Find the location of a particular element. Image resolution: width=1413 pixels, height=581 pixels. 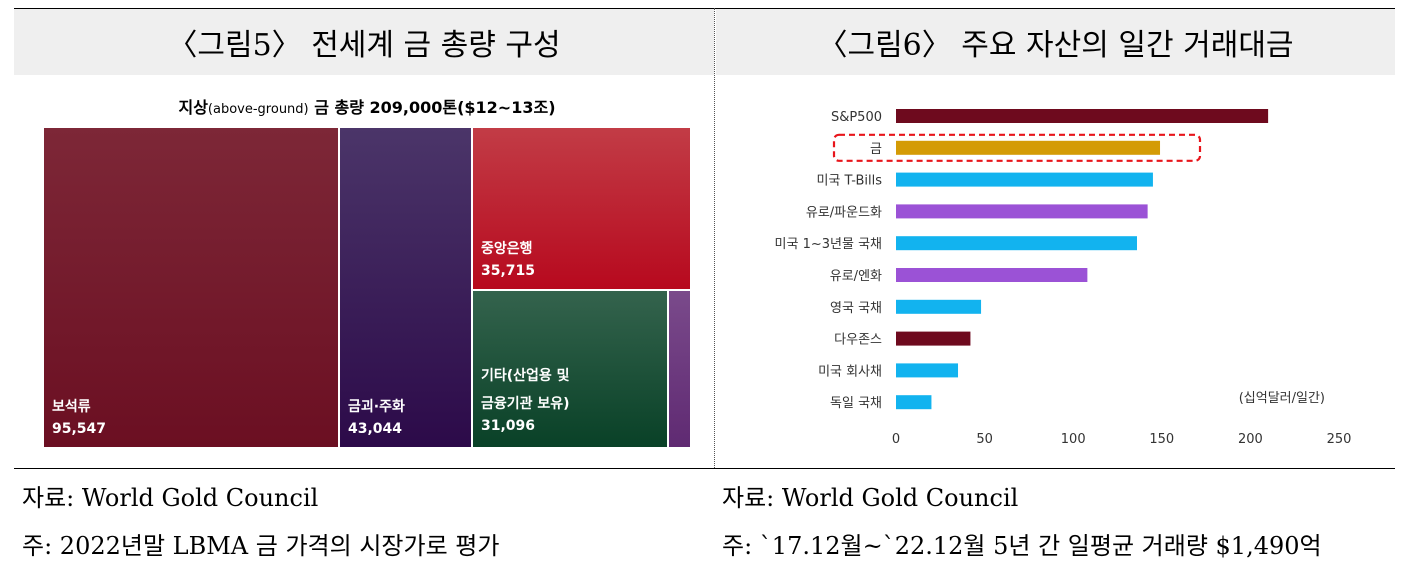

tile-unlabeled is located at coordinates (679, 369).